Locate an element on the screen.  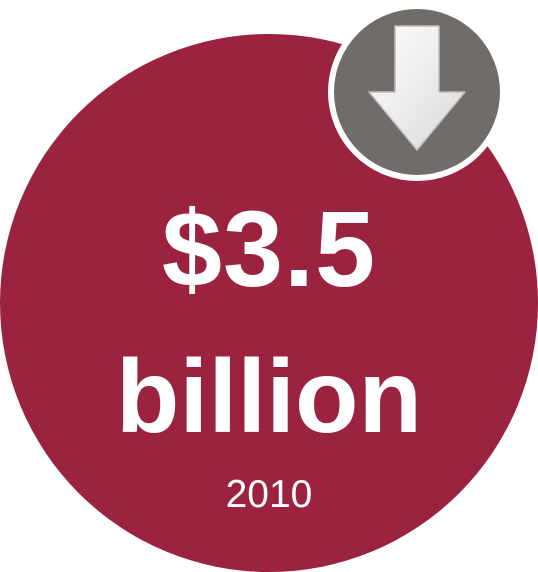
stat-unit: billion is located at coordinates (269, 397).